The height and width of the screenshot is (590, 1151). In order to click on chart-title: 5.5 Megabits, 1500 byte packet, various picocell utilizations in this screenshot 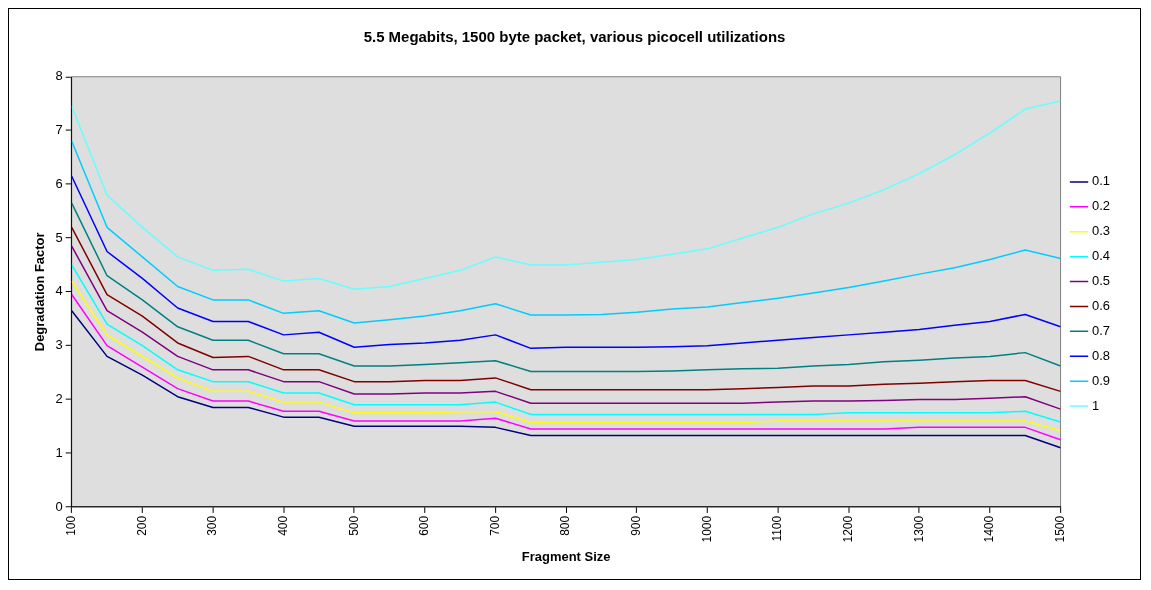, I will do `click(574, 37)`.